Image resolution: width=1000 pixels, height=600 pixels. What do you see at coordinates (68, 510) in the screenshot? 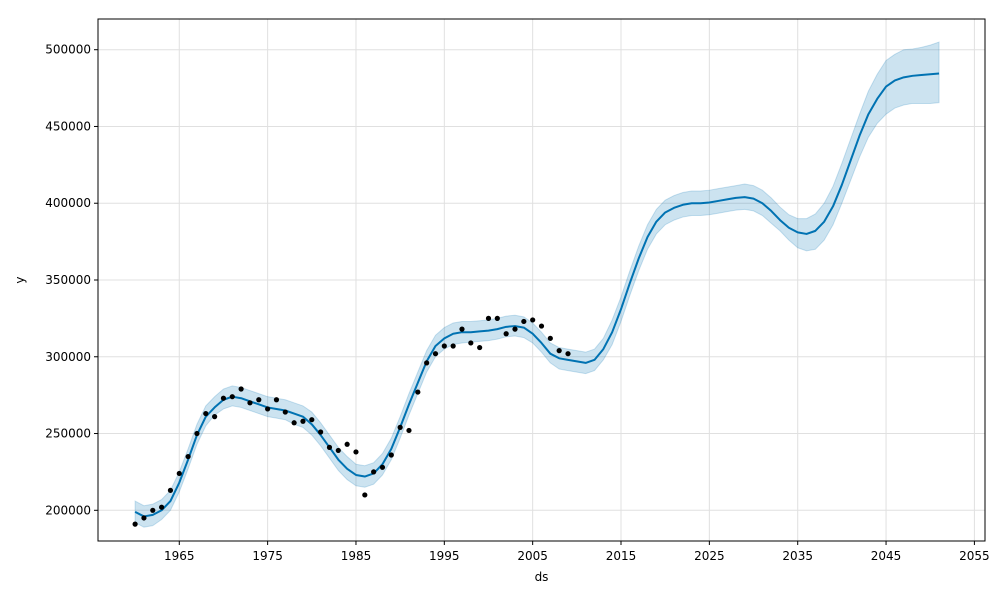
I see `y-tick-label: 200000` at bounding box center [68, 510].